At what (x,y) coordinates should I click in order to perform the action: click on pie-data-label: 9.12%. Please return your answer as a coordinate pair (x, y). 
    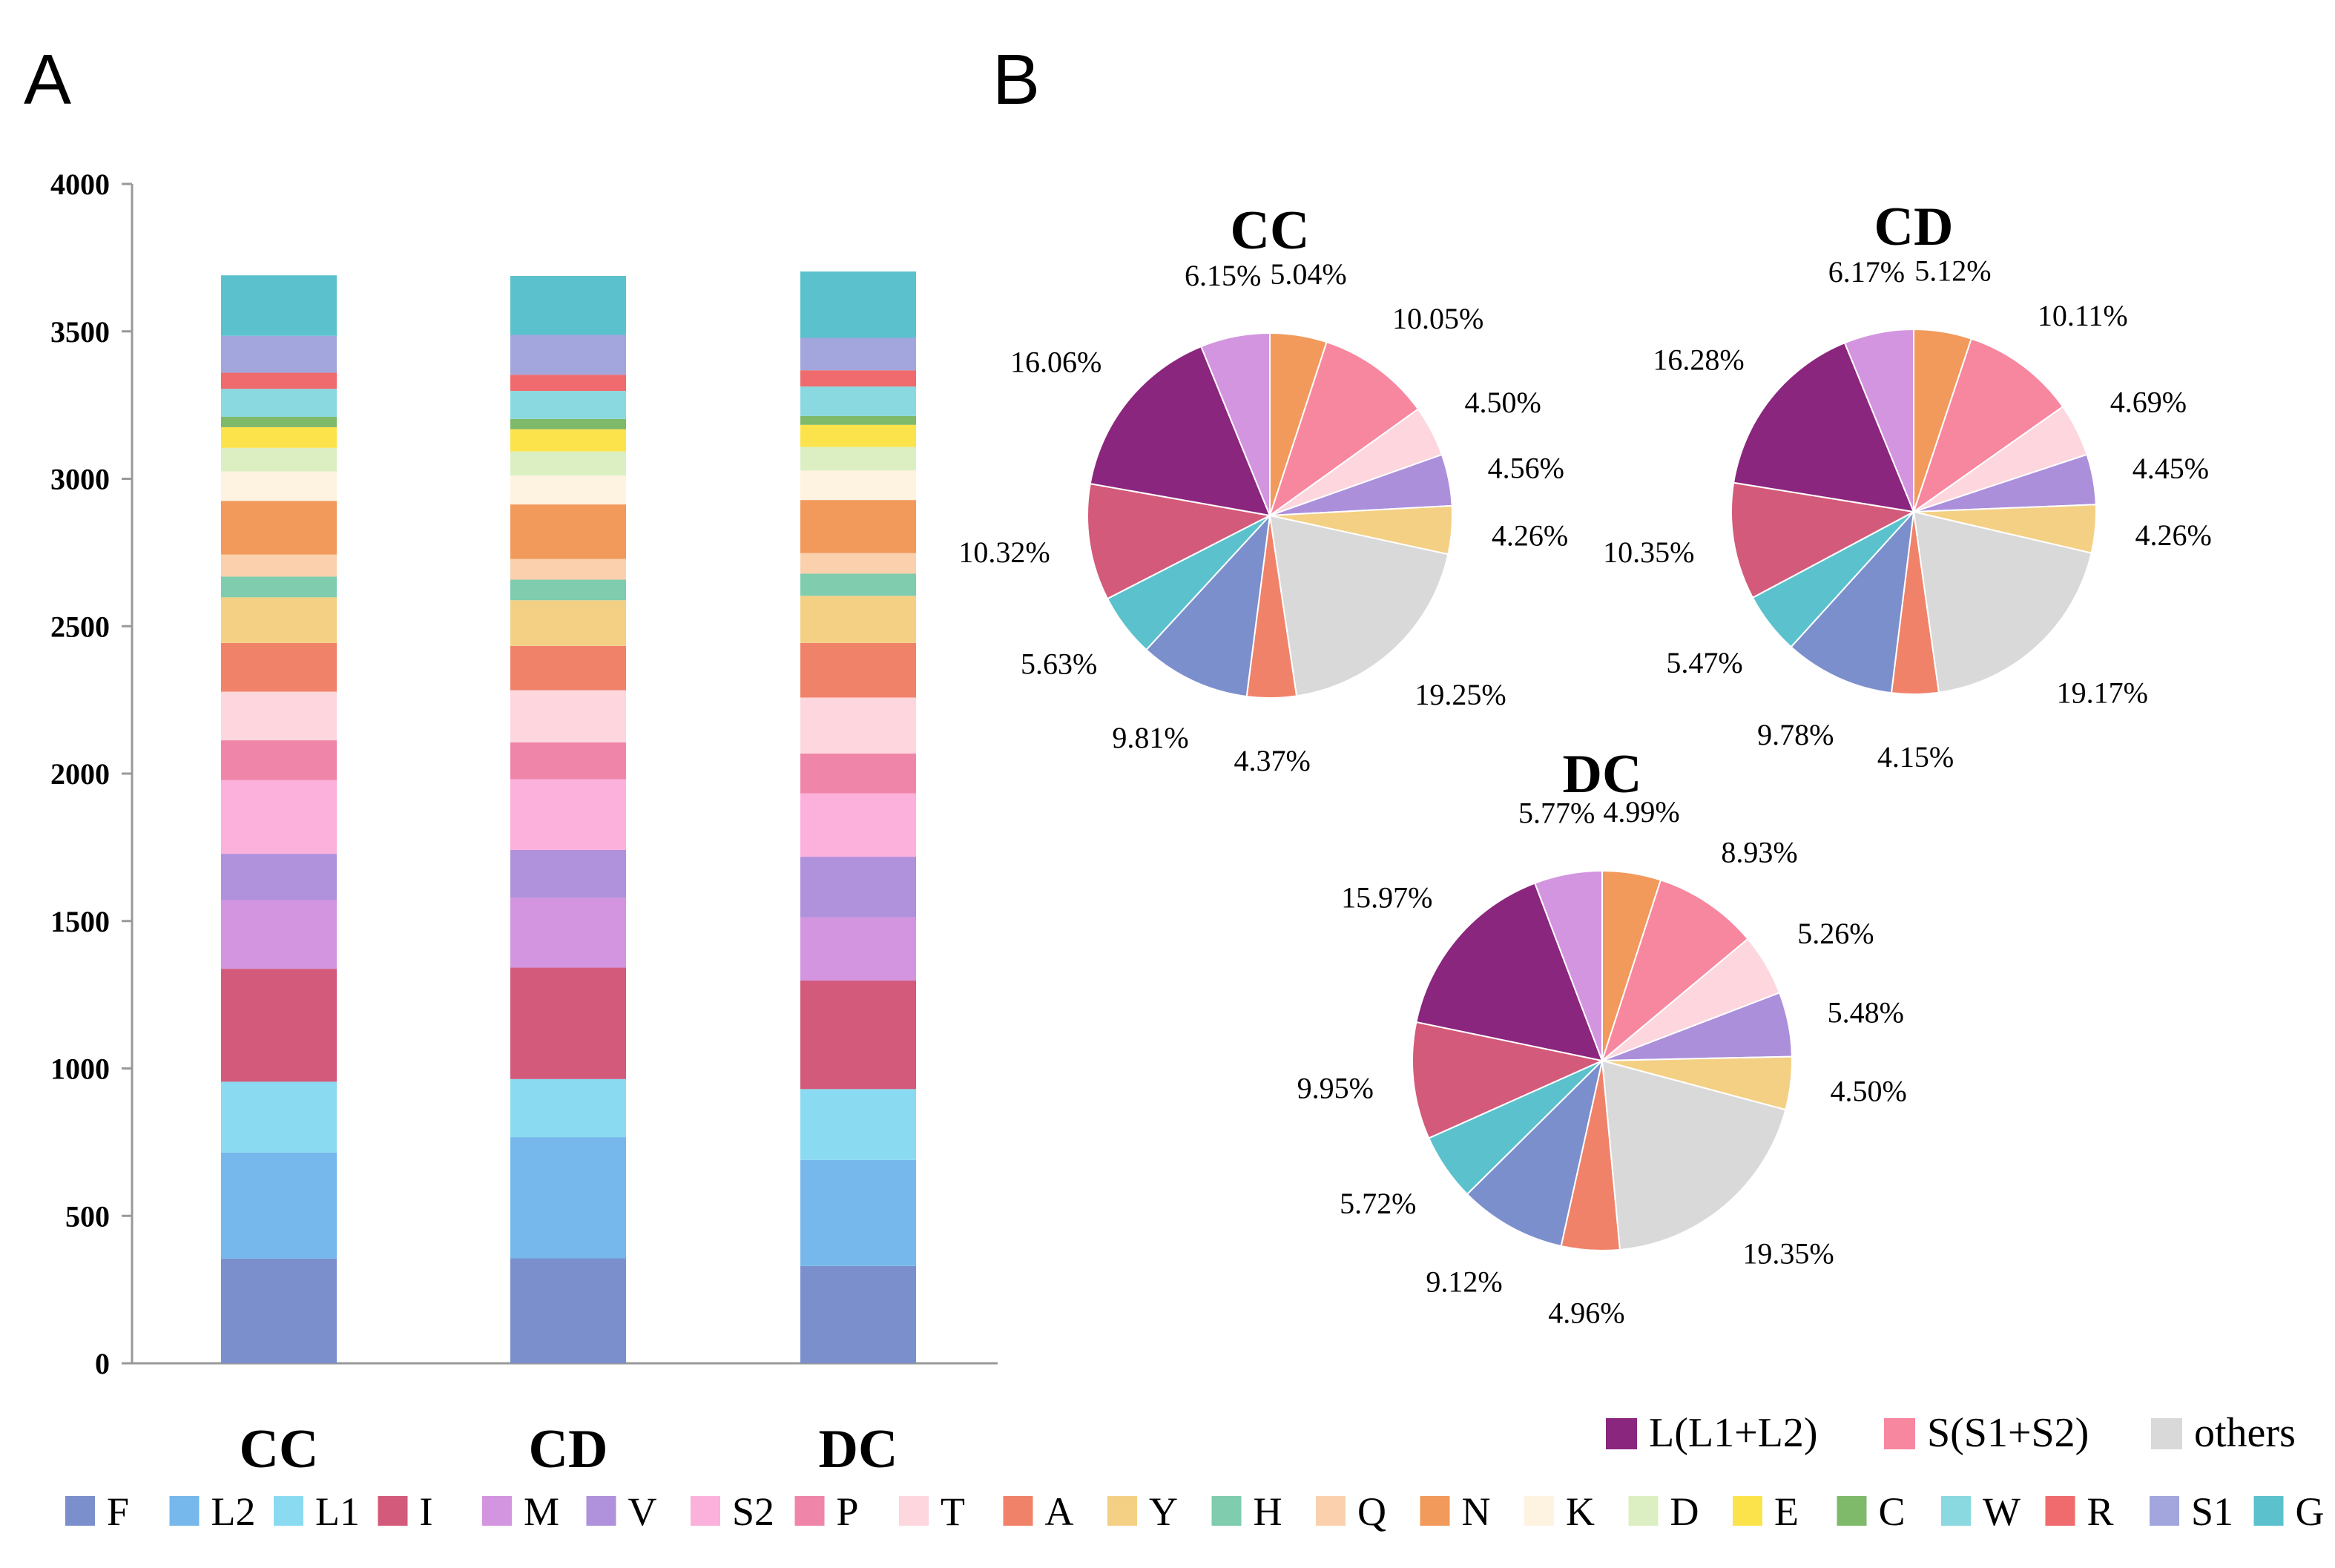
    Looking at the image, I should click on (1464, 1282).